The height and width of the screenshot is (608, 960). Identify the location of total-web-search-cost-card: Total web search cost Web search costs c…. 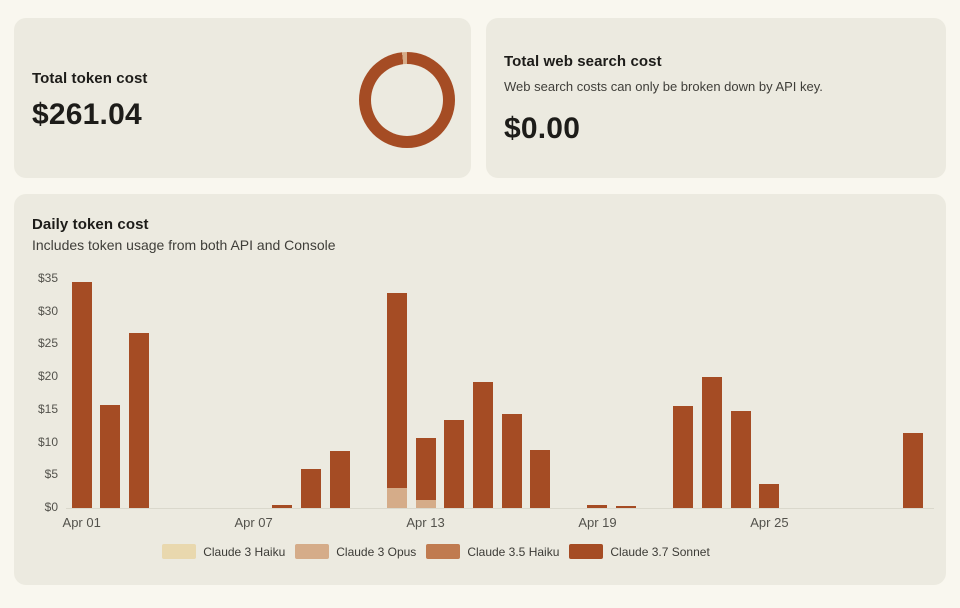
(716, 98).